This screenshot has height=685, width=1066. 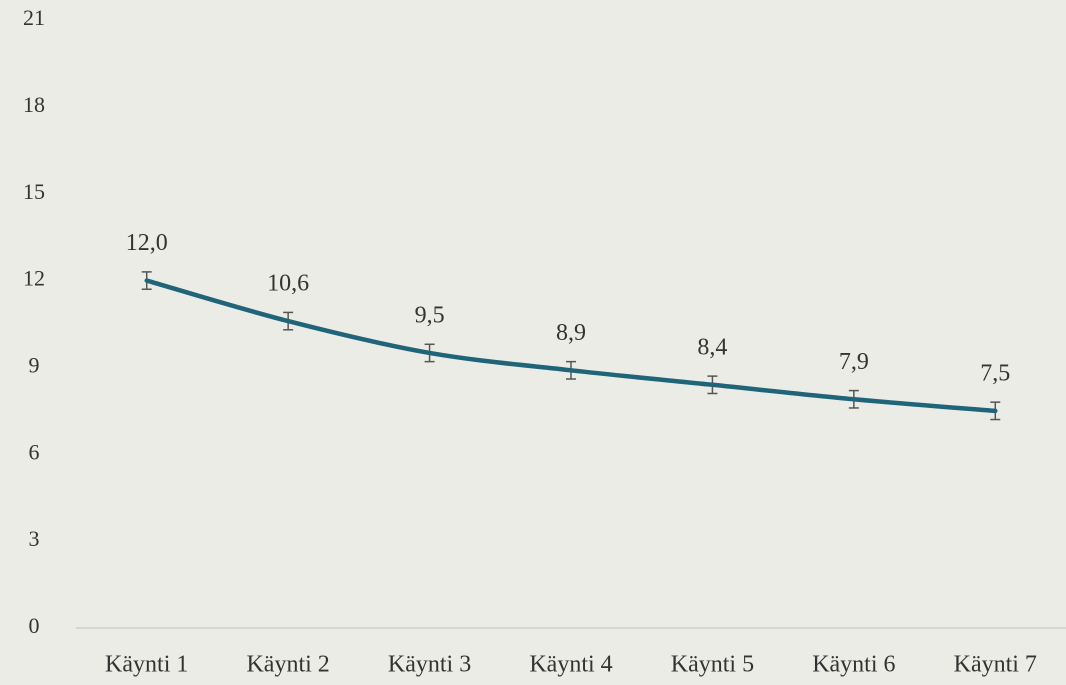 What do you see at coordinates (34, 364) in the screenshot?
I see `y-tick-label: 9` at bounding box center [34, 364].